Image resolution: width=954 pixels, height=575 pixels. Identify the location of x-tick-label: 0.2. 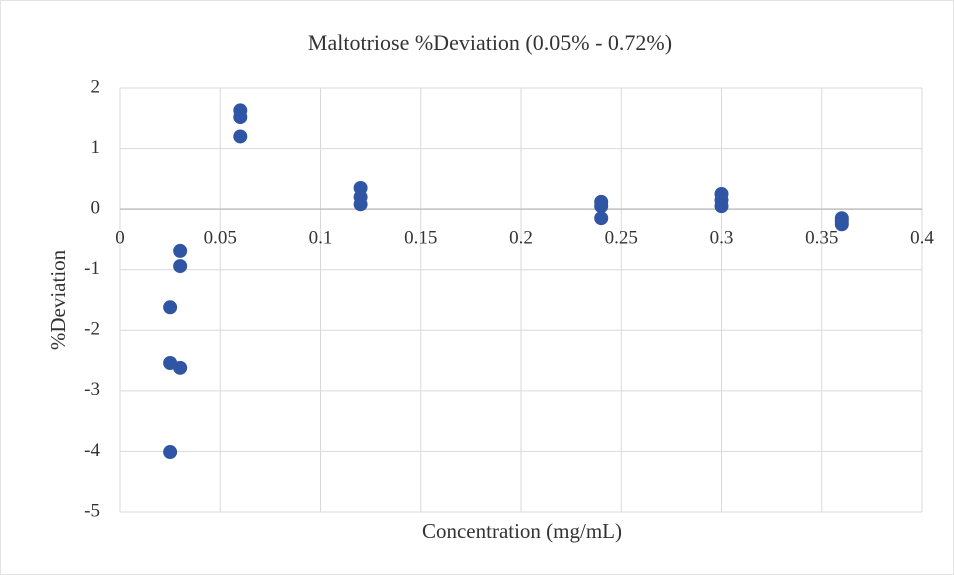
(521, 238).